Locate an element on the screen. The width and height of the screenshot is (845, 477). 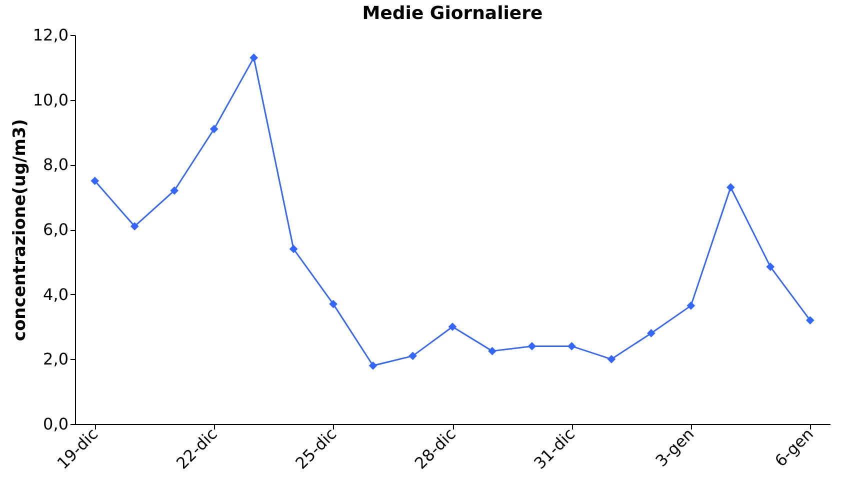
y-tick-label: 12,0 is located at coordinates (50, 35).